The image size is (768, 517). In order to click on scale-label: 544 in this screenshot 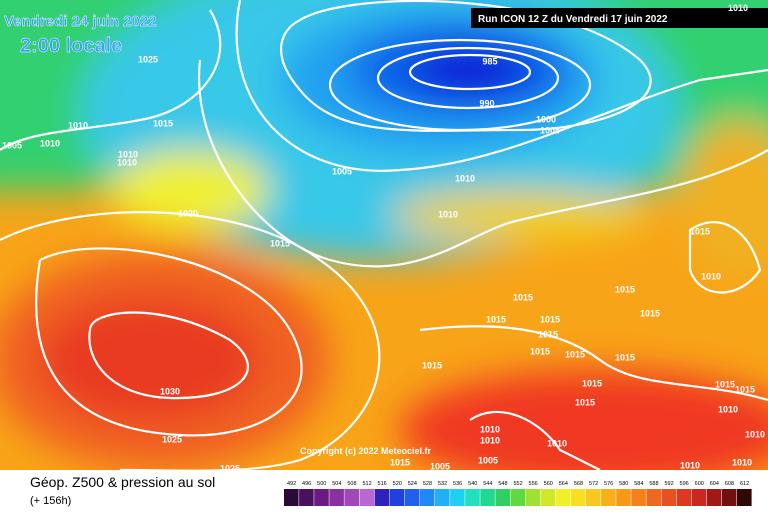, I will do `click(487, 484)`.